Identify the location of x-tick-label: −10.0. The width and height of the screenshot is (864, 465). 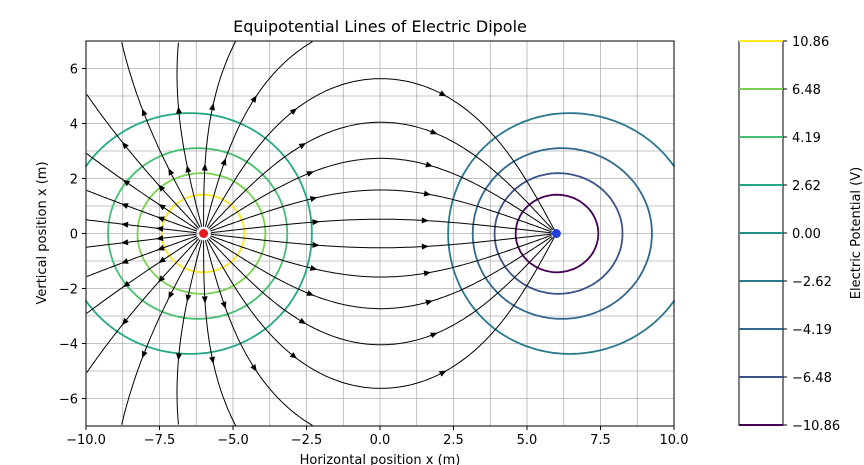
(86, 440).